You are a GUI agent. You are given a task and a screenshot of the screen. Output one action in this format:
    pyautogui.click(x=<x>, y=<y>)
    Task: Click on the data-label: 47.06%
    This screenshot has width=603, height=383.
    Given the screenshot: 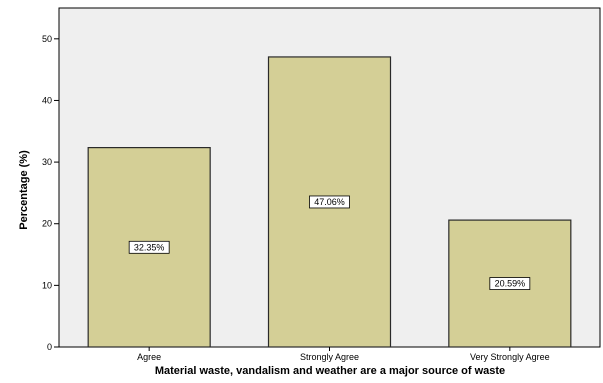 What is the action you would take?
    pyautogui.click(x=329, y=202)
    